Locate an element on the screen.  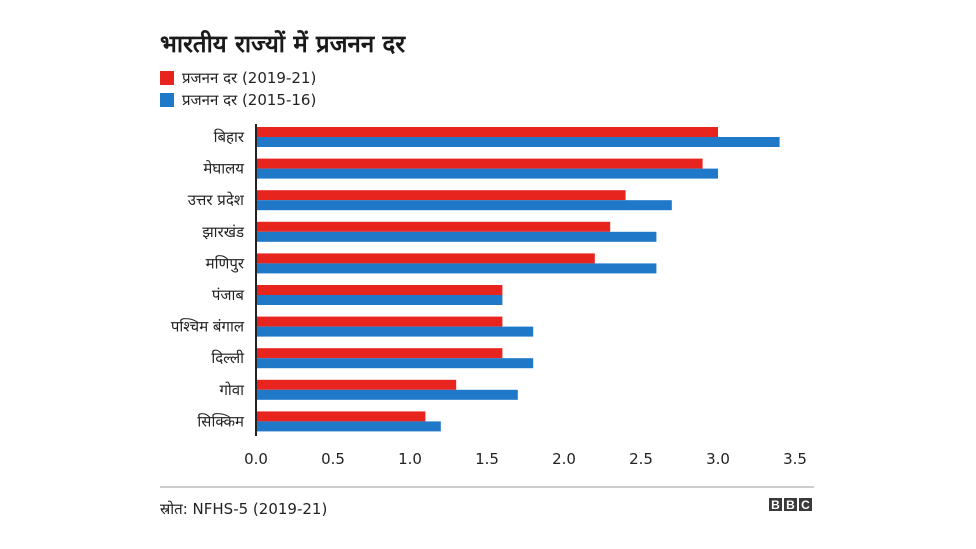
source-text: स्रोत: NFHS-5 (2019-21) is located at coordinates (243, 509).